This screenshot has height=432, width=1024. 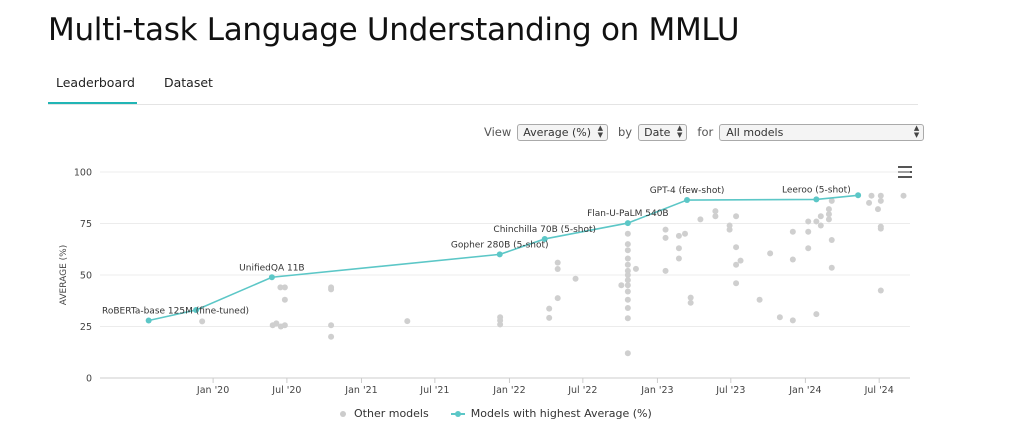 I want to click on x-tick-label: Jan '21, so click(x=360, y=390).